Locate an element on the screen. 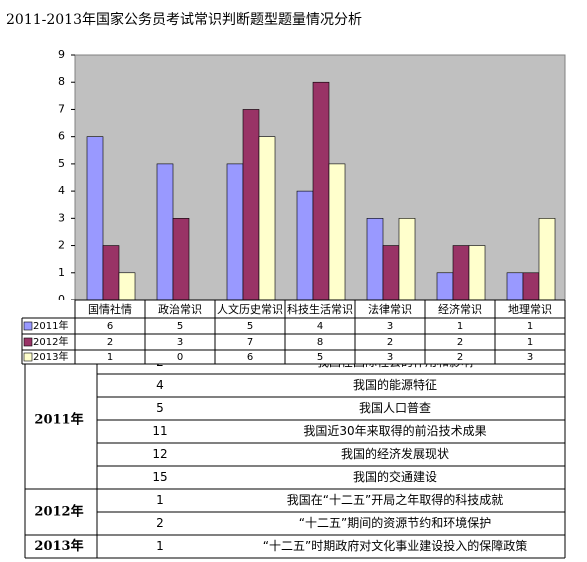 This screenshot has width=587, height=562. x-tick-label: 科技生活常识 is located at coordinates (320, 309).